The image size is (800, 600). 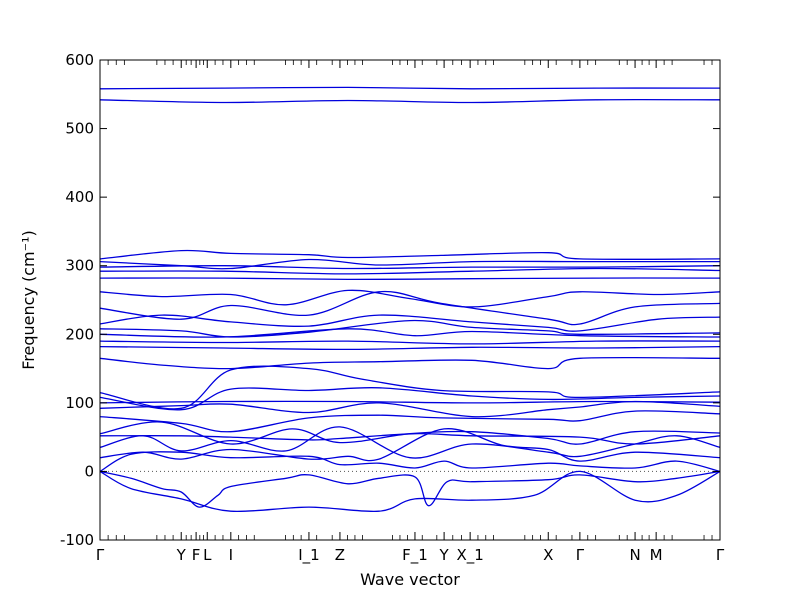 What do you see at coordinates (410, 579) in the screenshot?
I see `x-axis-title: Wave vector` at bounding box center [410, 579].